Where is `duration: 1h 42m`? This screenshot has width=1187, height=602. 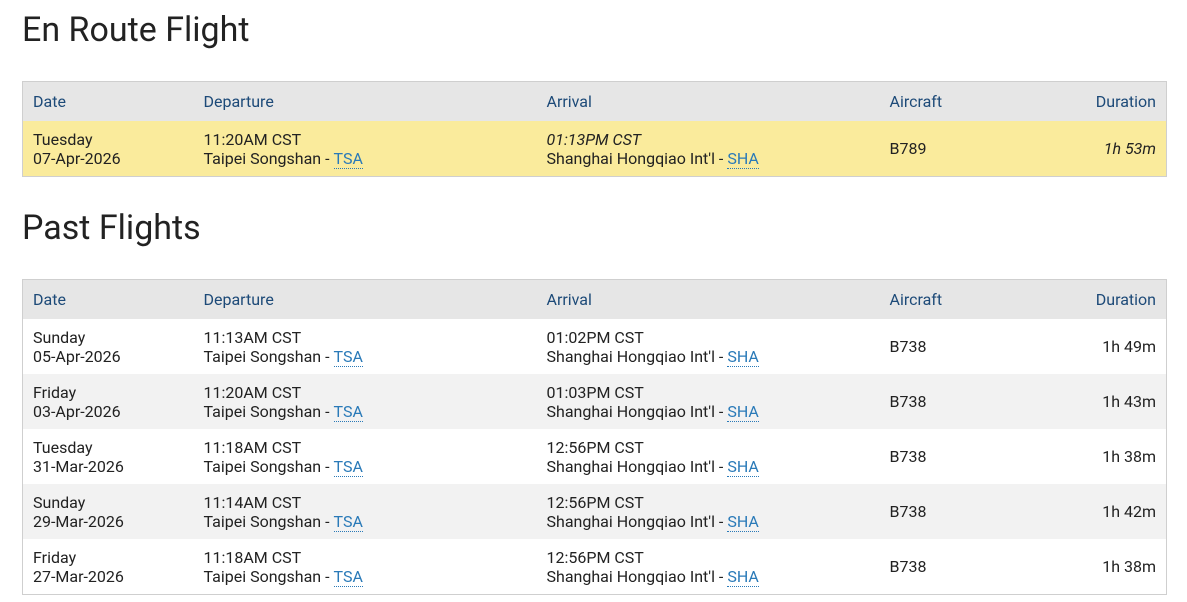 duration: 1h 42m is located at coordinates (1129, 511).